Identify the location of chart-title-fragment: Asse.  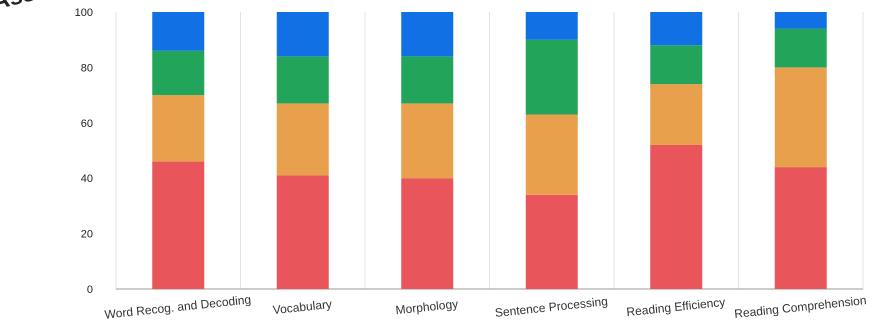
(25, 8).